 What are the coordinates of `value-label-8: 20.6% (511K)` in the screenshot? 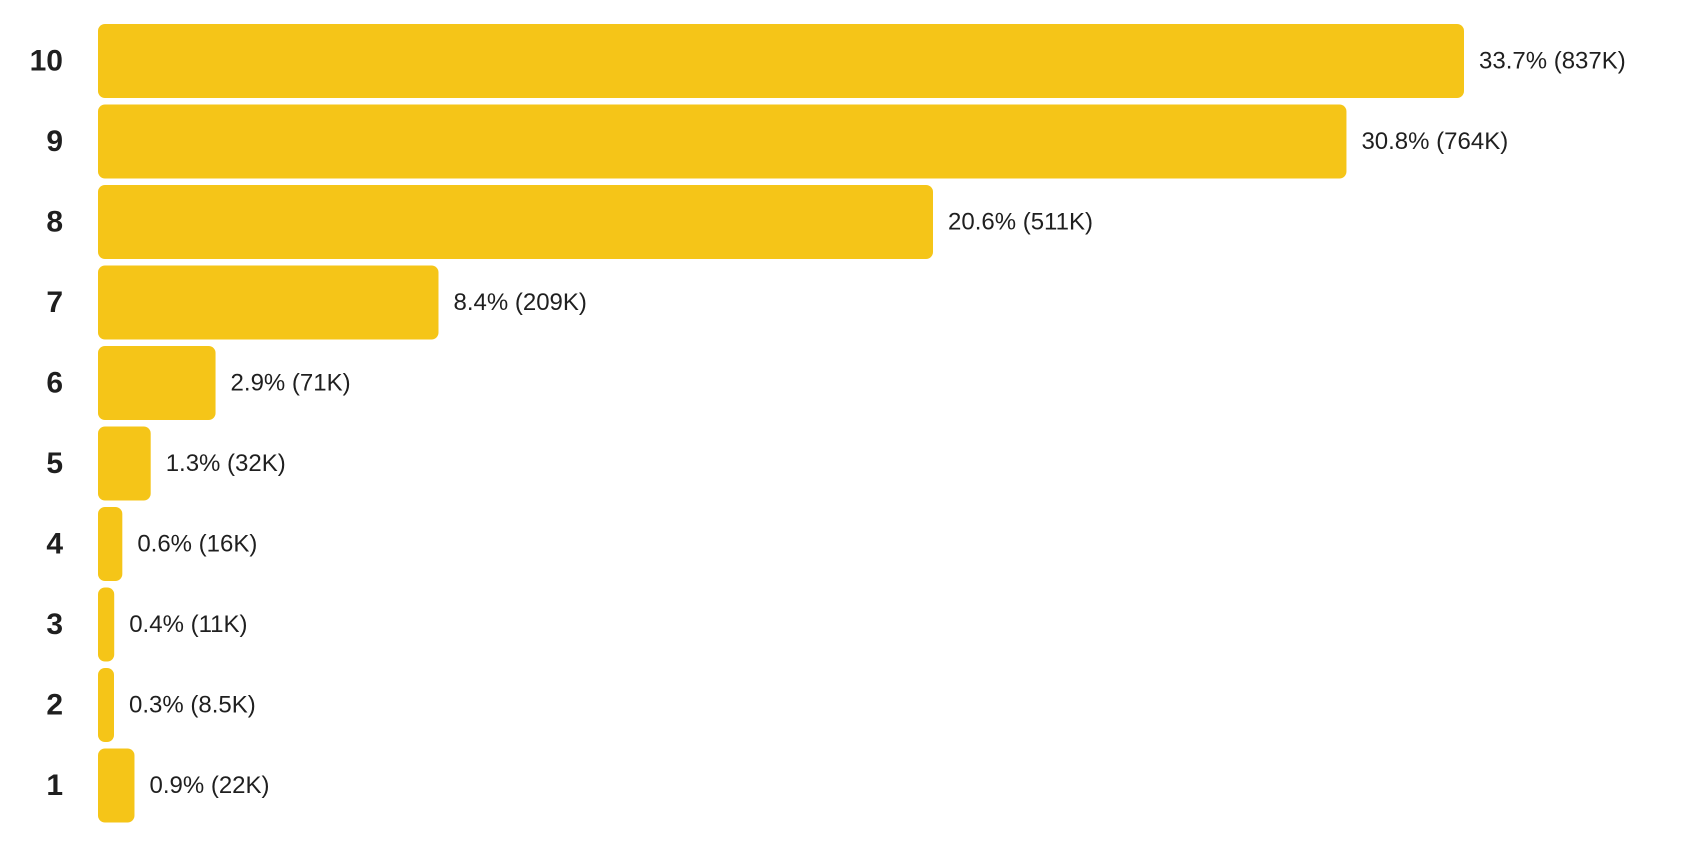 It's located at (1020, 222).